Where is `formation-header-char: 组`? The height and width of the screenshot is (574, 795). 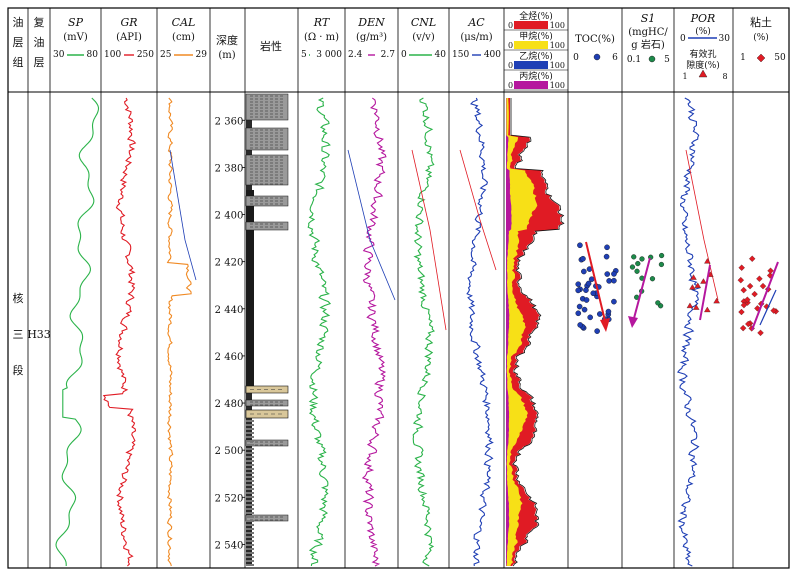
formation-header-char: 组 is located at coordinates (18, 62).